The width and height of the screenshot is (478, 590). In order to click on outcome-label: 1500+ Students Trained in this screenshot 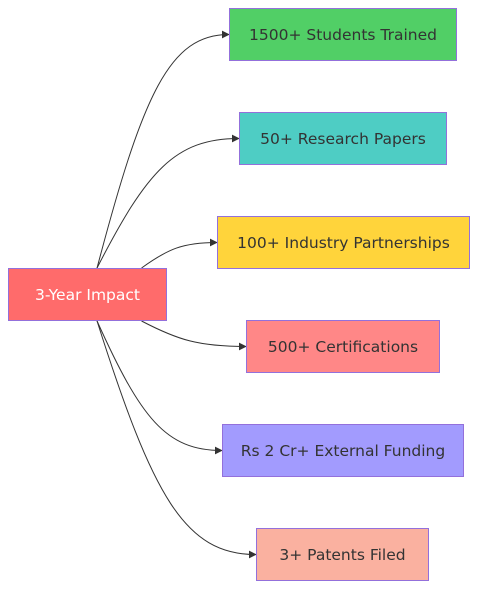, I will do `click(343, 34)`.